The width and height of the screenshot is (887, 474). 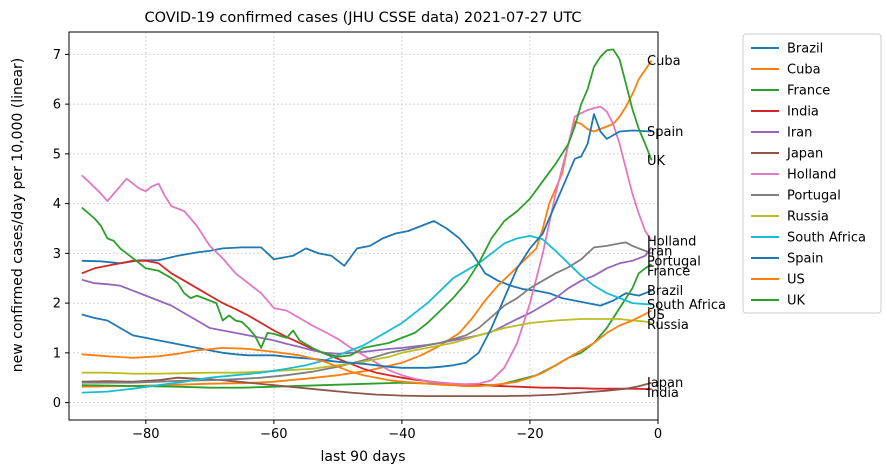 I want to click on legend-label: Portugal, so click(x=814, y=196).